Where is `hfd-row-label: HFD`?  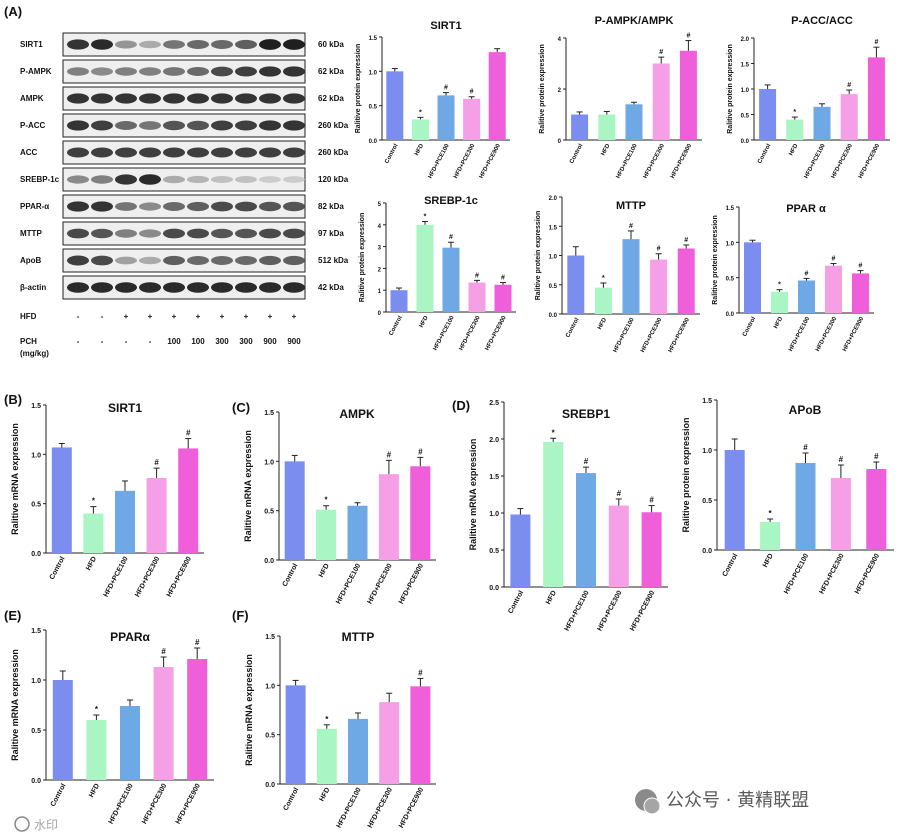 hfd-row-label: HFD is located at coordinates (28, 316).